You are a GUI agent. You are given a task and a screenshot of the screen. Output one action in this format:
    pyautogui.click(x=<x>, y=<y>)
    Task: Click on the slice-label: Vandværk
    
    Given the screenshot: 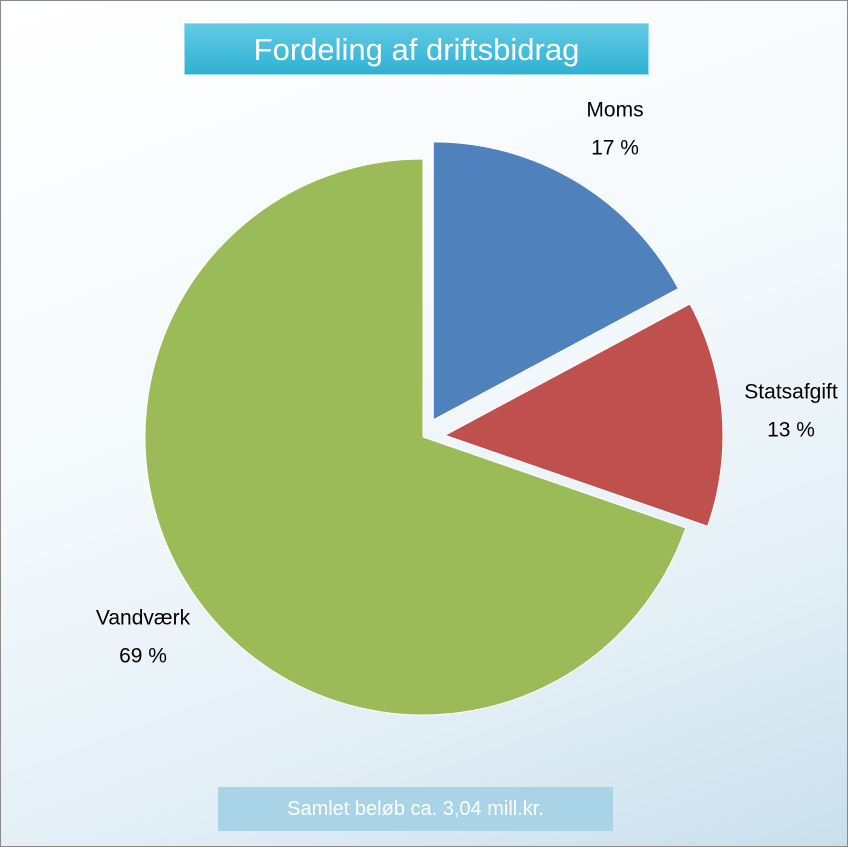 What is the action you would take?
    pyautogui.click(x=143, y=618)
    